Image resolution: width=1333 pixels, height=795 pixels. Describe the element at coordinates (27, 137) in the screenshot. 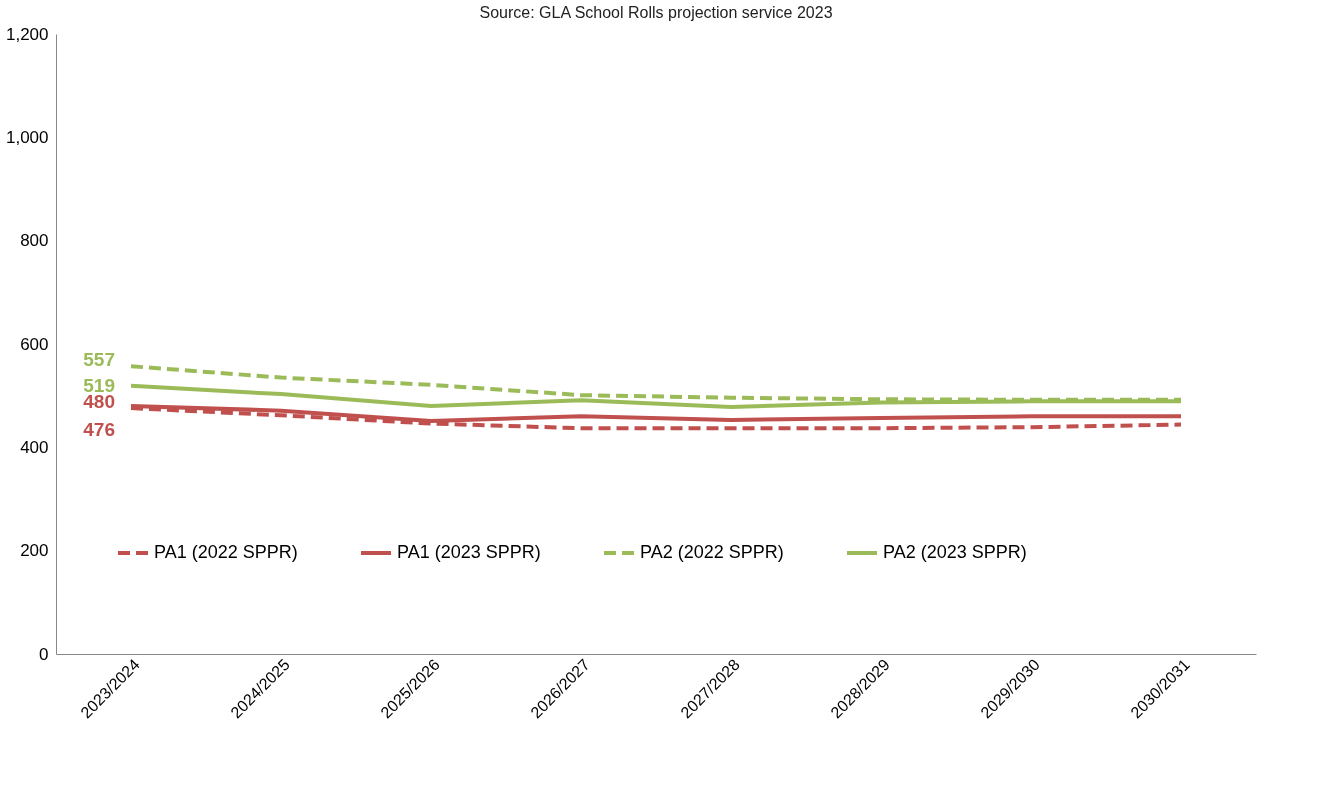

I see `y-tick-label: 1,000` at that location.